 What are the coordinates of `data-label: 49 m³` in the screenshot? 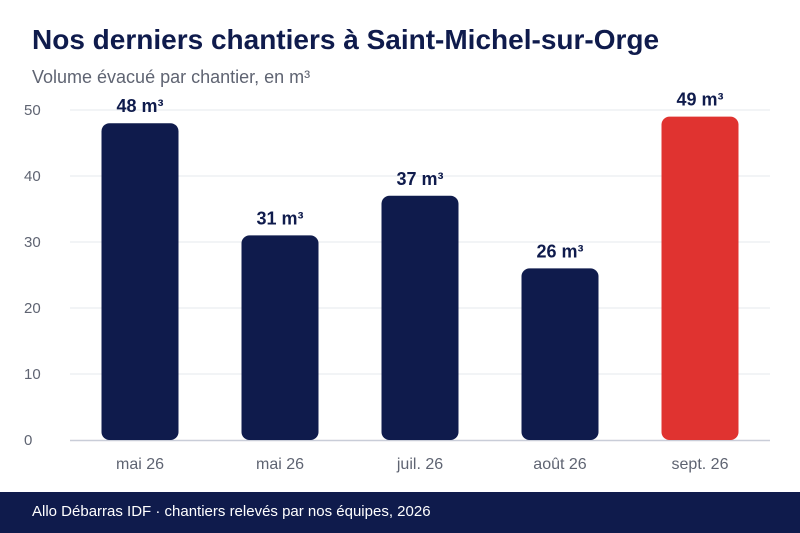 It's located at (699, 100).